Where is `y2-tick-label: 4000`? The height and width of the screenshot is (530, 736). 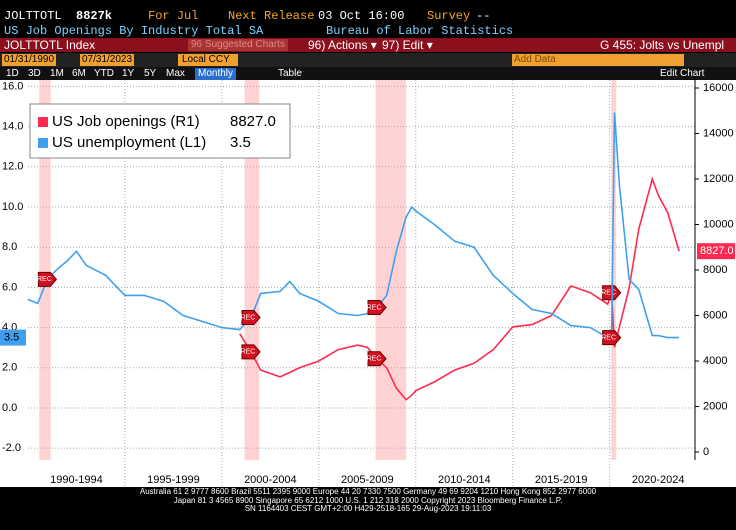 y2-tick-label: 4000 is located at coordinates (715, 361).